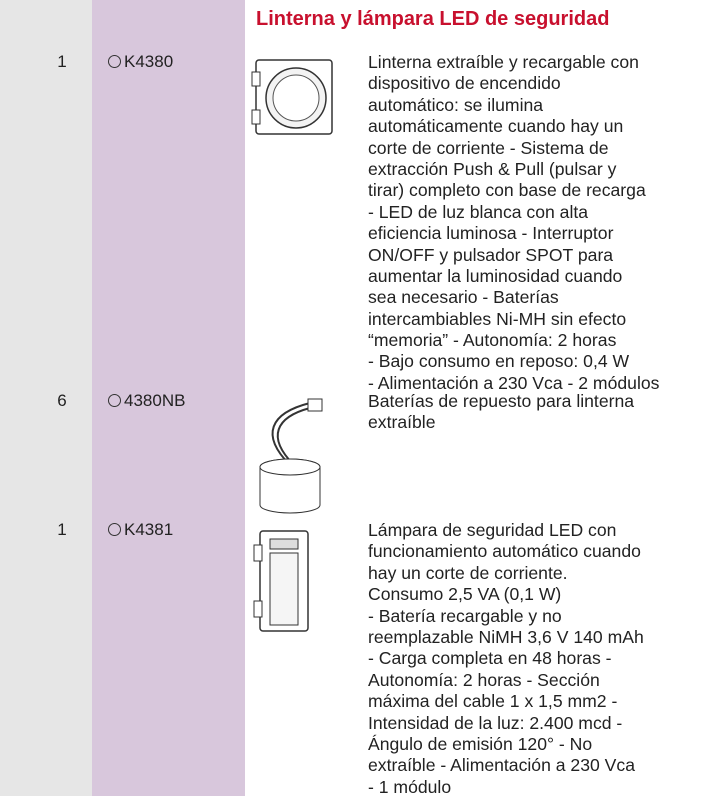 The width and height of the screenshot is (717, 796). Describe the element at coordinates (410, 786) in the screenshot. I see `description-line: - 1 módulo` at that location.